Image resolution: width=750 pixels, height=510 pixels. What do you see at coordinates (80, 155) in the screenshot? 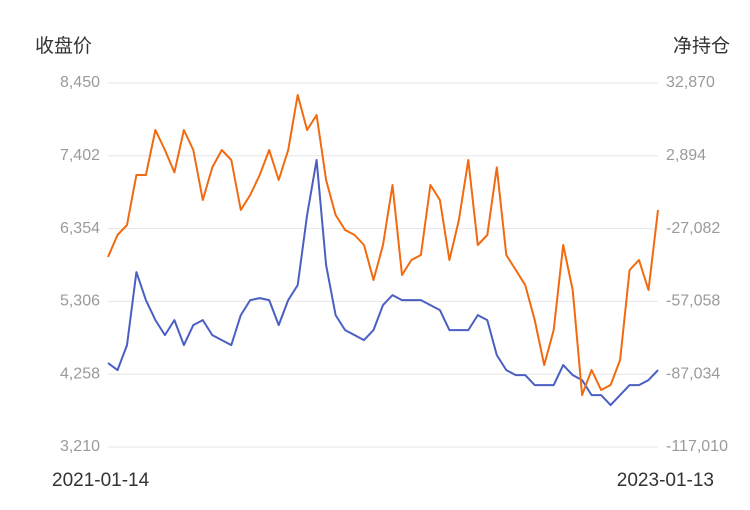
I see `y-tick-label: 7,402` at bounding box center [80, 155].